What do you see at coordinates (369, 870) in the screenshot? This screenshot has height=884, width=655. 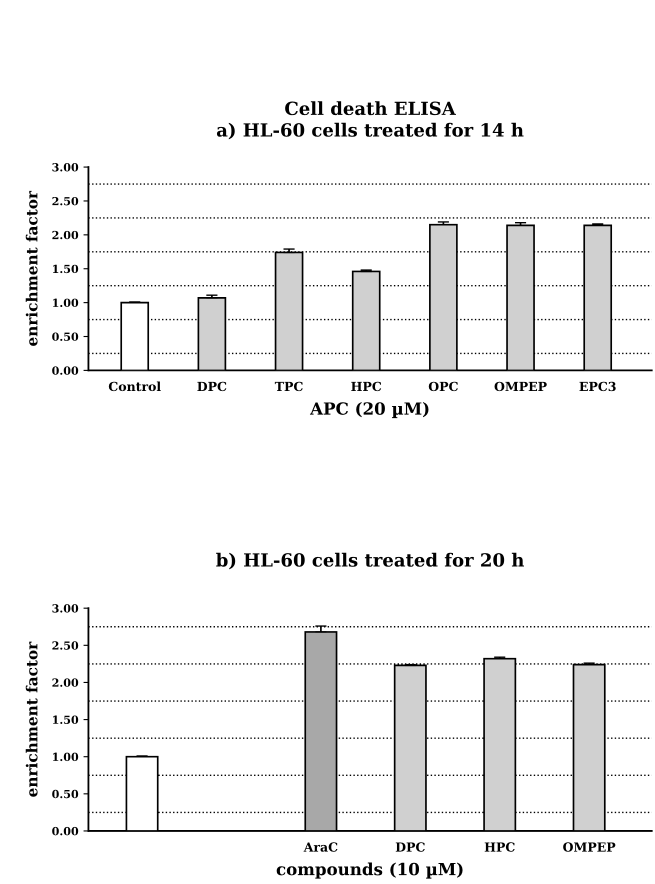 I see `x-axis-title: compounds (10 µM)` at bounding box center [369, 870].